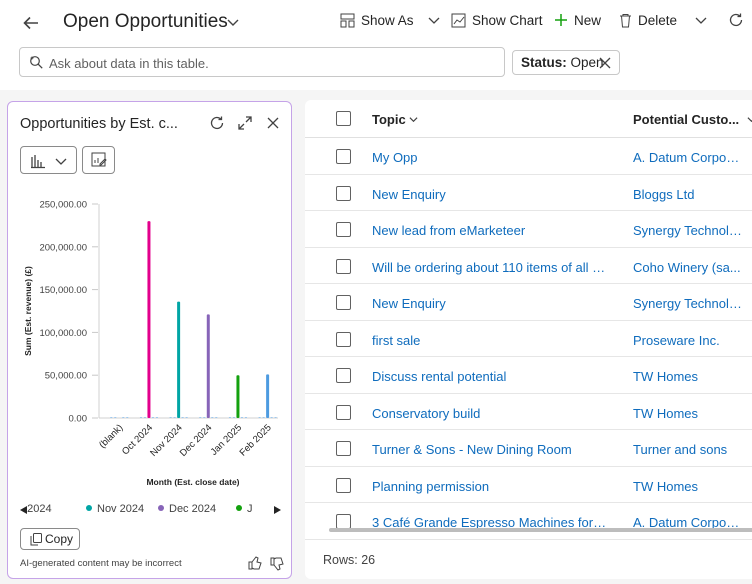 This screenshot has width=752, height=584. What do you see at coordinates (561, 20) in the screenshot?
I see `plus-icon` at bounding box center [561, 20].